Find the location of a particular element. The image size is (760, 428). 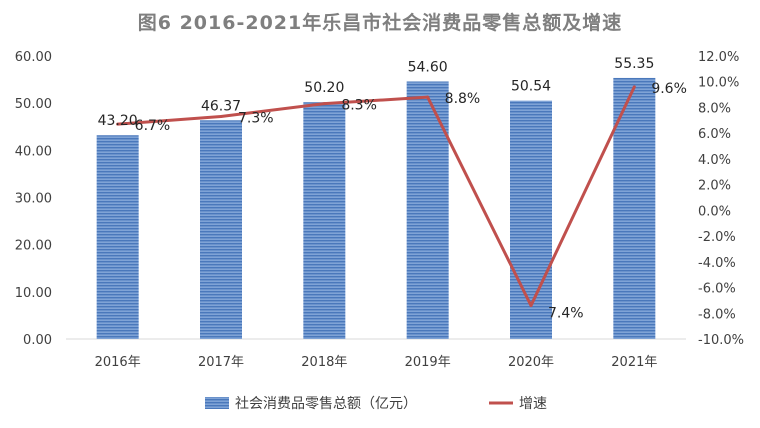

growth-value-label: 8.8% is located at coordinates (463, 99).